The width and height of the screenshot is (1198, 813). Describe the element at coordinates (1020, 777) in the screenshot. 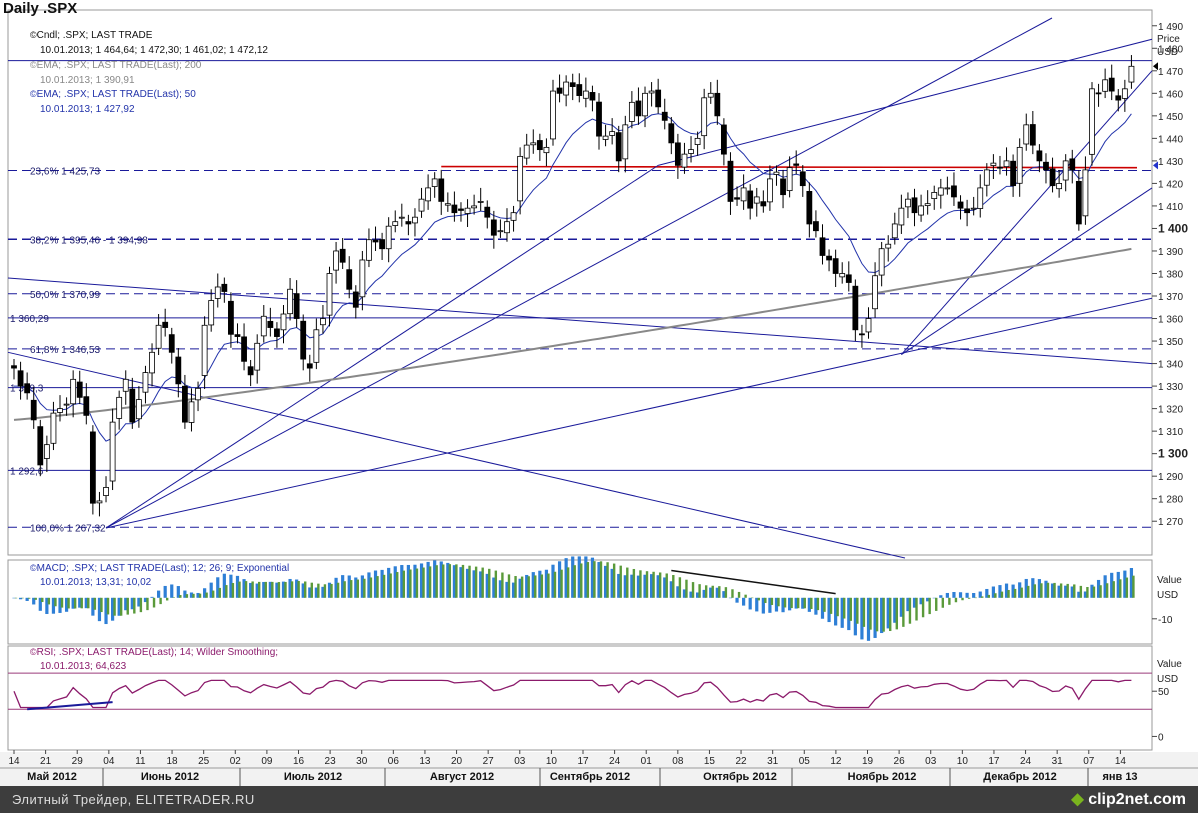

I see `x-month-label: Декабрь 2012` at that location.